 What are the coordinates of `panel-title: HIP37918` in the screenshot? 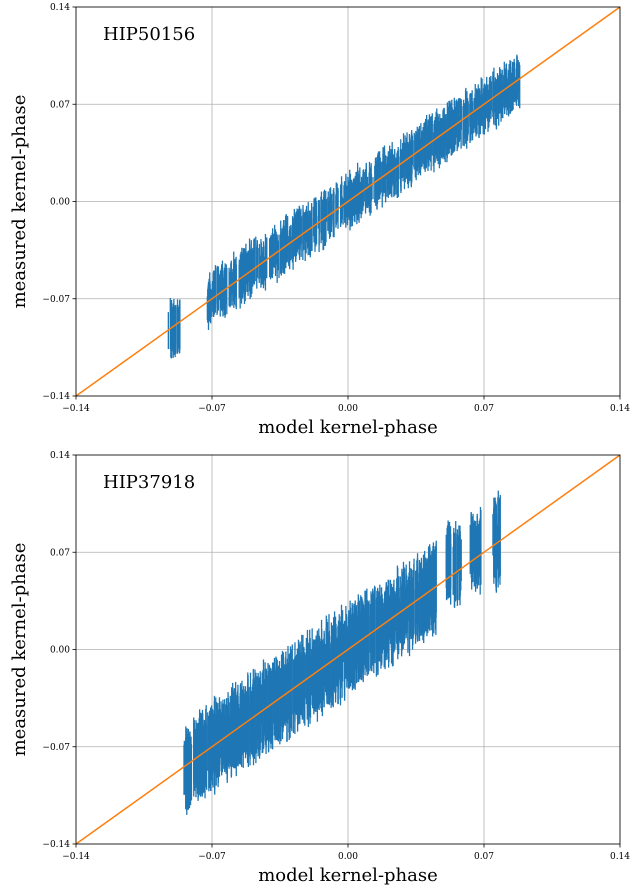 It's located at (149, 482).